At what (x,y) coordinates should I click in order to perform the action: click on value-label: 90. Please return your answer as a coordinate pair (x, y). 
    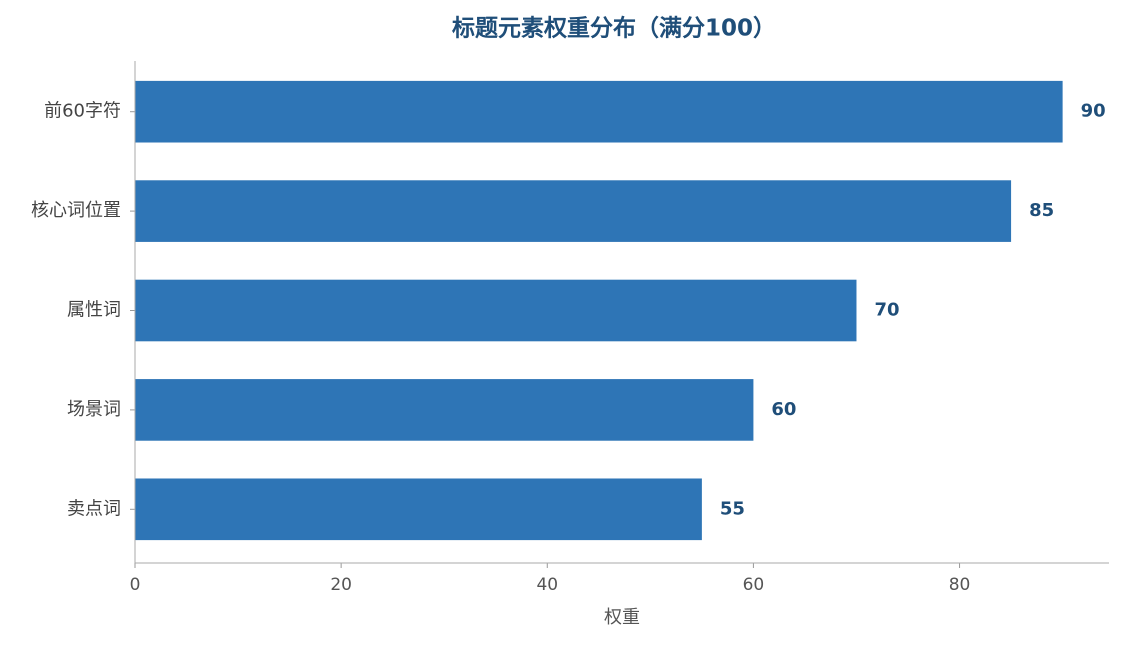
    Looking at the image, I should click on (1093, 111).